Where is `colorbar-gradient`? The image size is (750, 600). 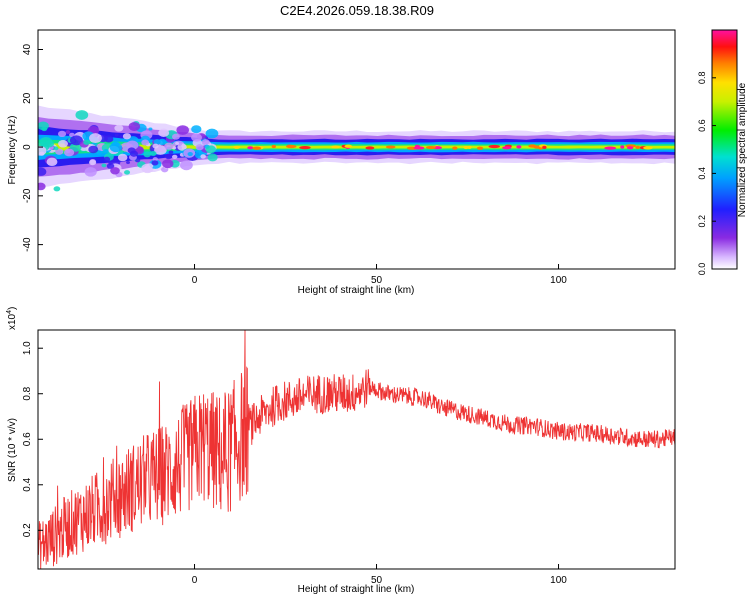 colorbar-gradient is located at coordinates (724, 149).